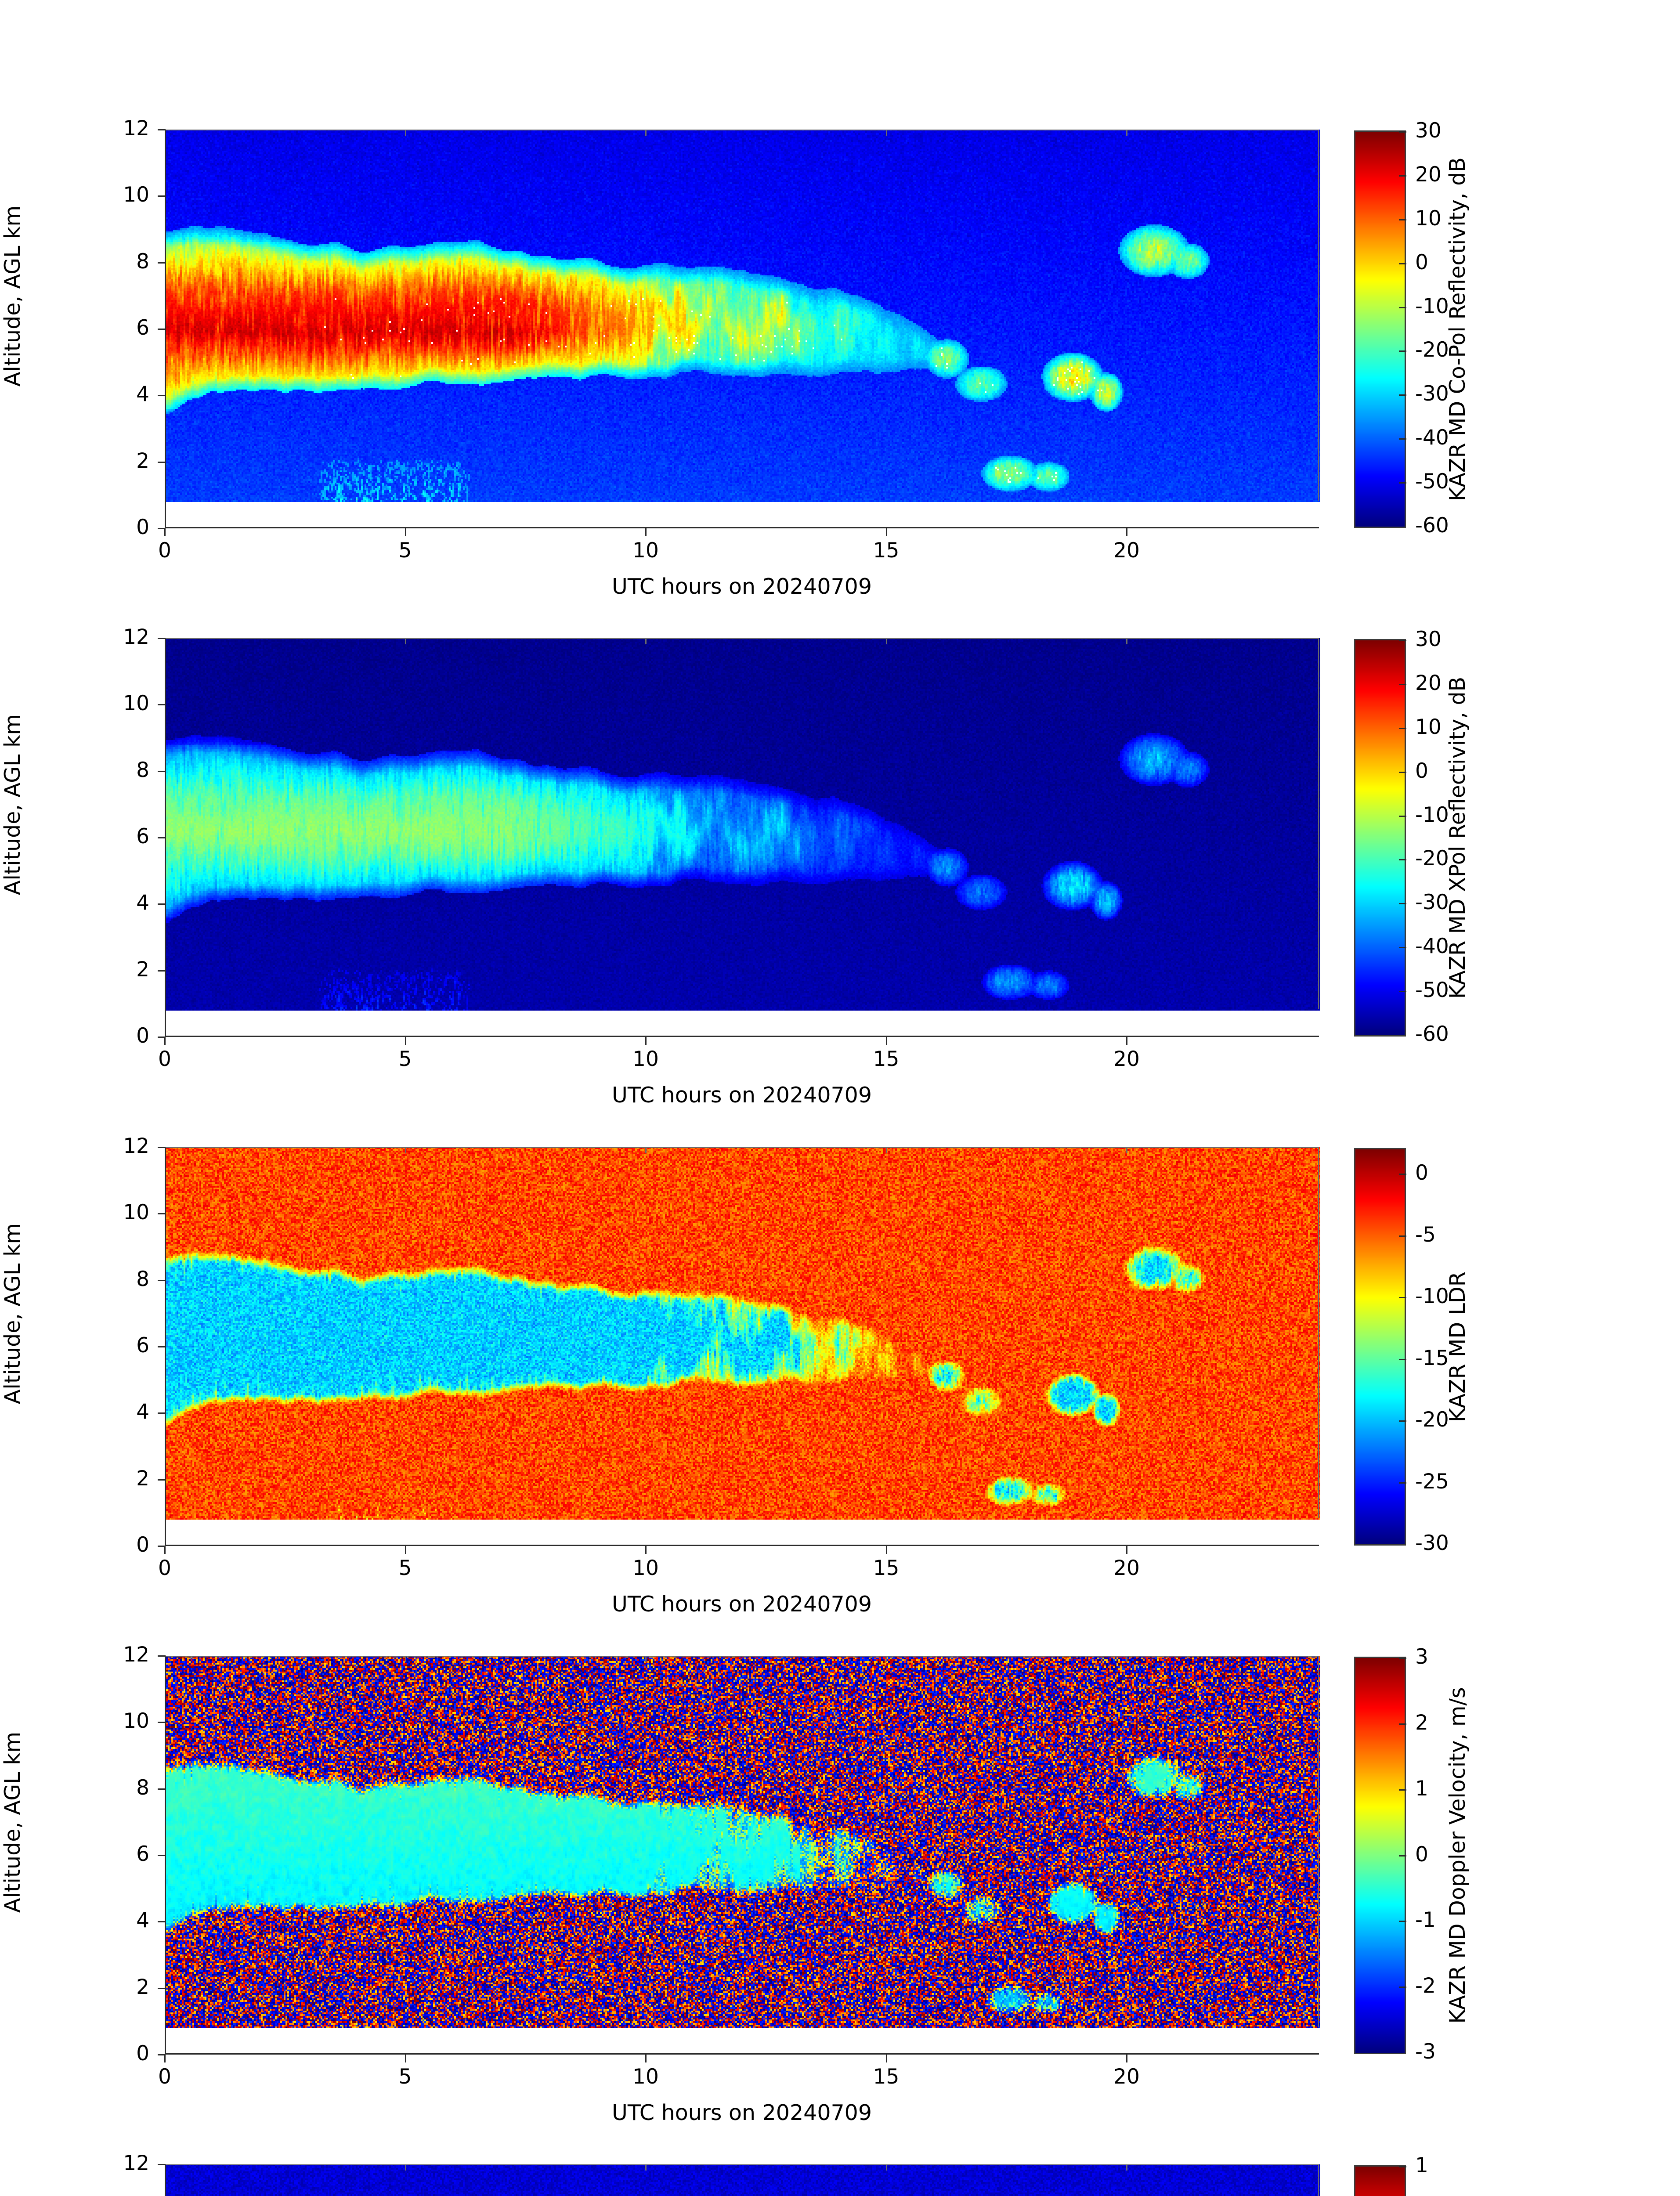  I want to click on colorbar-title: KAZR MD Spectral Width, m/s, so click(1460, 2180).